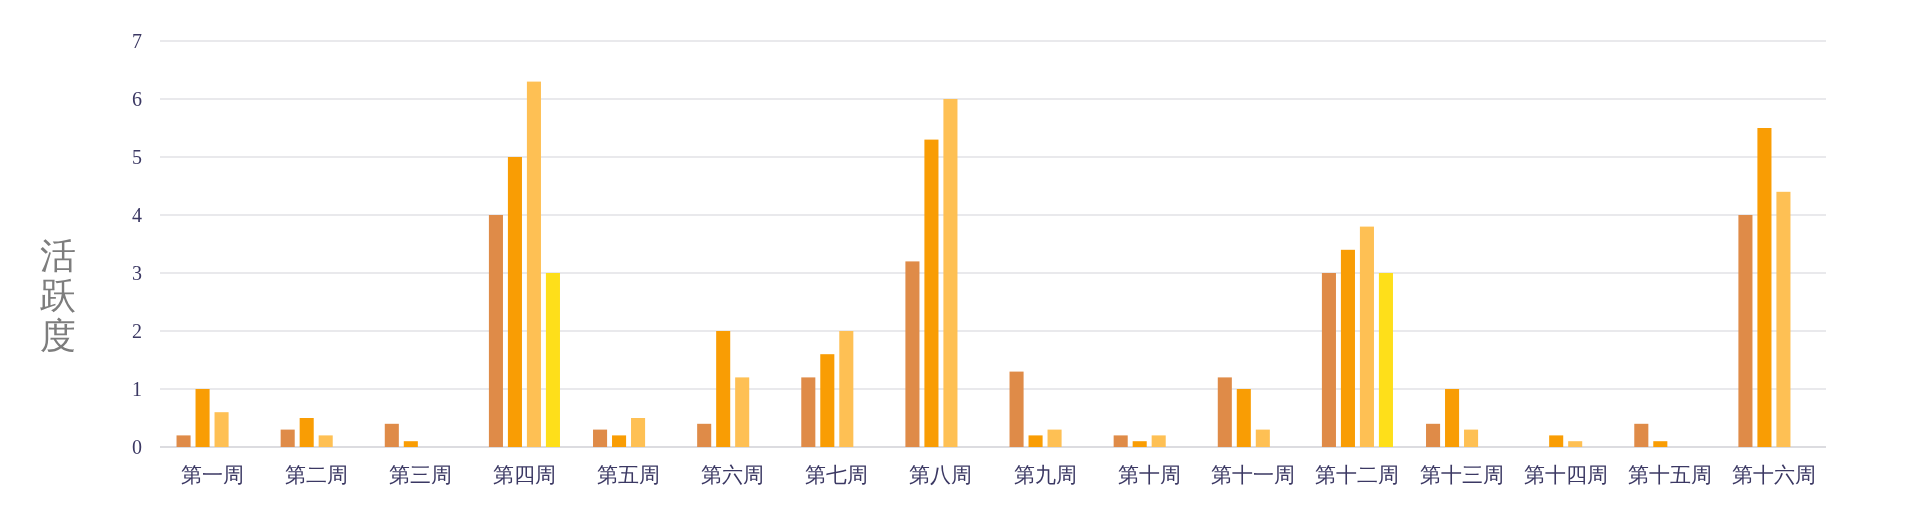 The width and height of the screenshot is (1920, 521). Describe the element at coordinates (420, 475) in the screenshot. I see `x-tick-label: 第三周` at that location.